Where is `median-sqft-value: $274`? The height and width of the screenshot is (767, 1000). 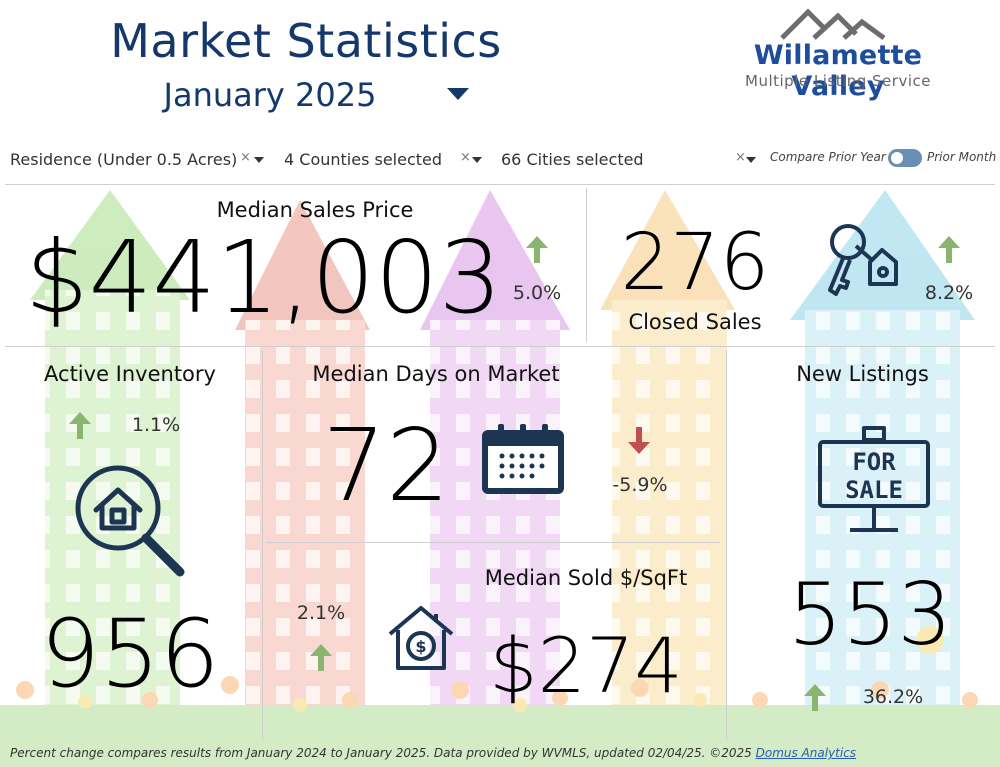
median-sqft-value: $274 is located at coordinates (586, 665).